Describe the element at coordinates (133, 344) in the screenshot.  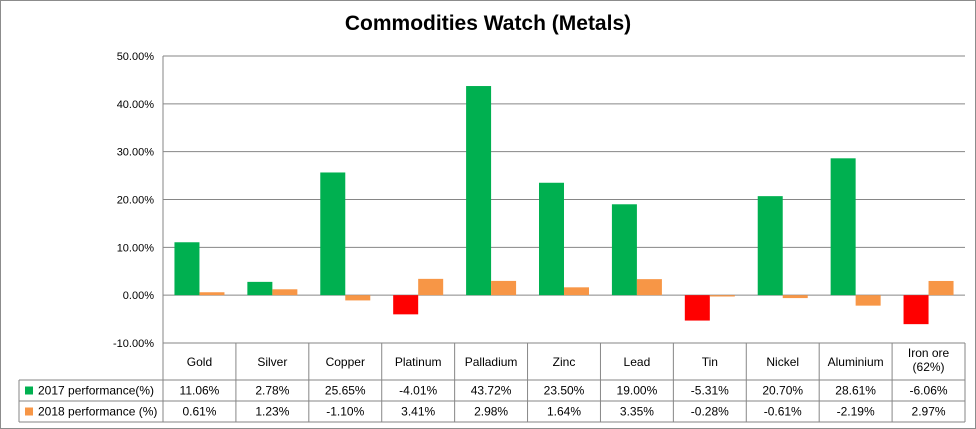
I see `y-tick-label: -10.00%` at that location.